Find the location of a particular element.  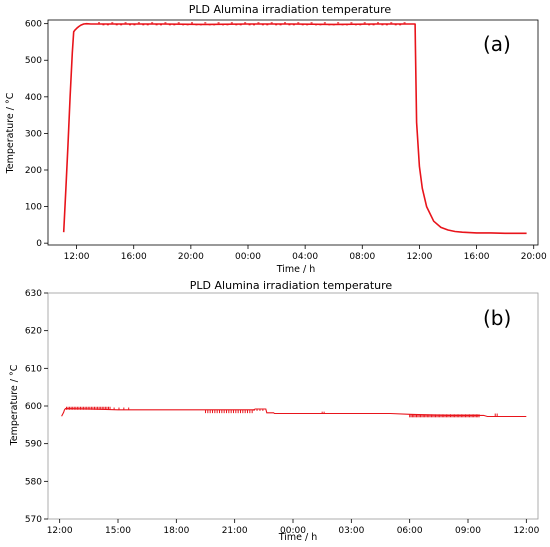

chart-b-y-tick-label: 580 is located at coordinates (33, 482).